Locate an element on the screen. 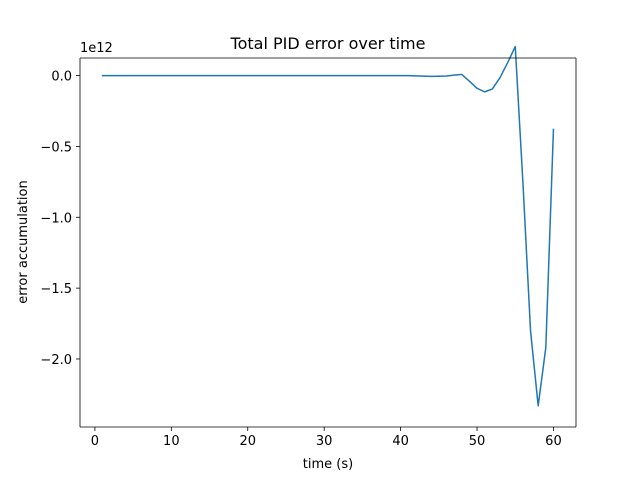 This screenshot has height=480, width=640. y-tick-label: −0.5 is located at coordinates (56, 147).